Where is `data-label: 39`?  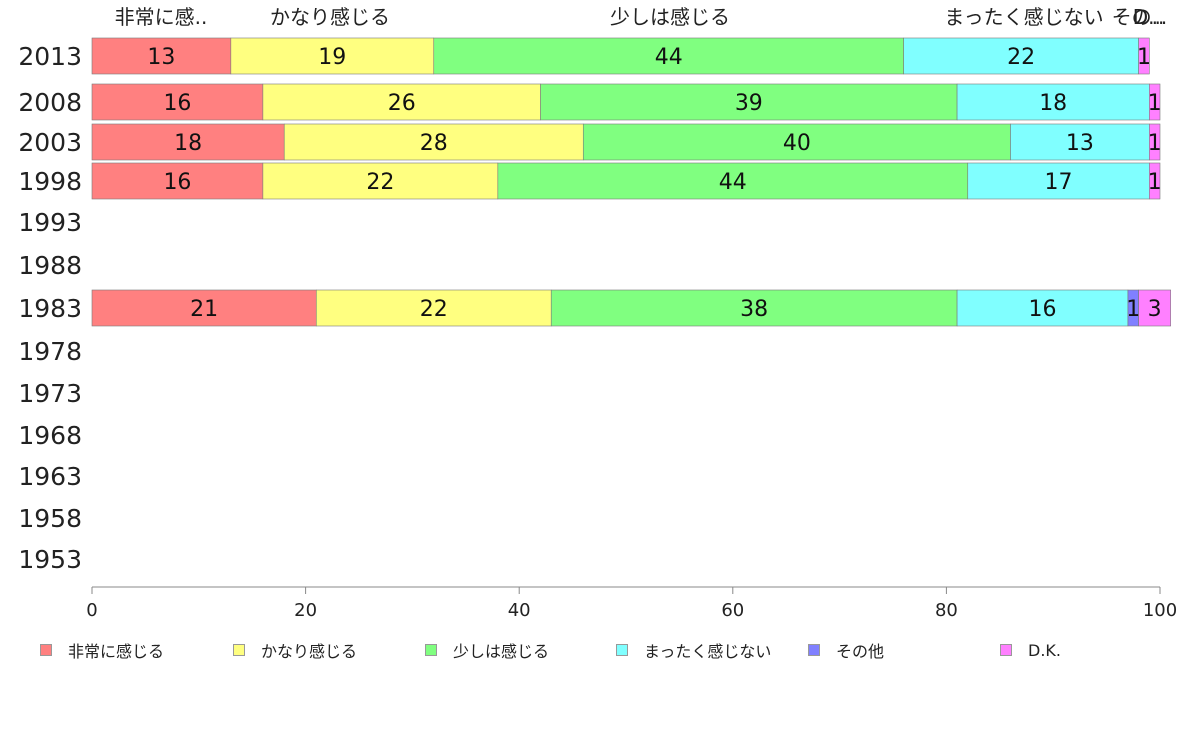 data-label: 39 is located at coordinates (749, 103).